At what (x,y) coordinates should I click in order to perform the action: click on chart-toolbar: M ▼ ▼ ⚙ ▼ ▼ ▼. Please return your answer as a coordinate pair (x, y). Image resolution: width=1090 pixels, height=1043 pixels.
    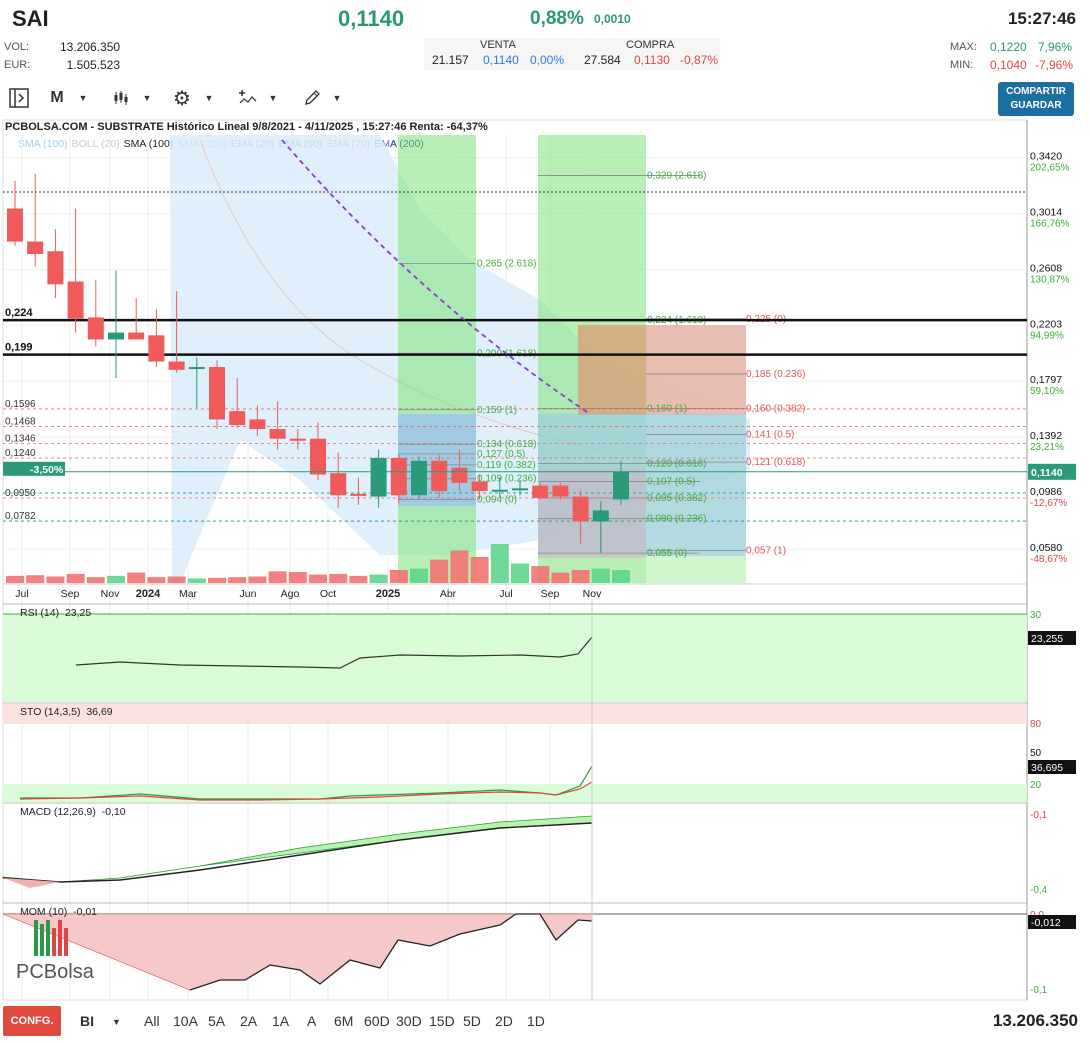
    Looking at the image, I should click on (545, 98).